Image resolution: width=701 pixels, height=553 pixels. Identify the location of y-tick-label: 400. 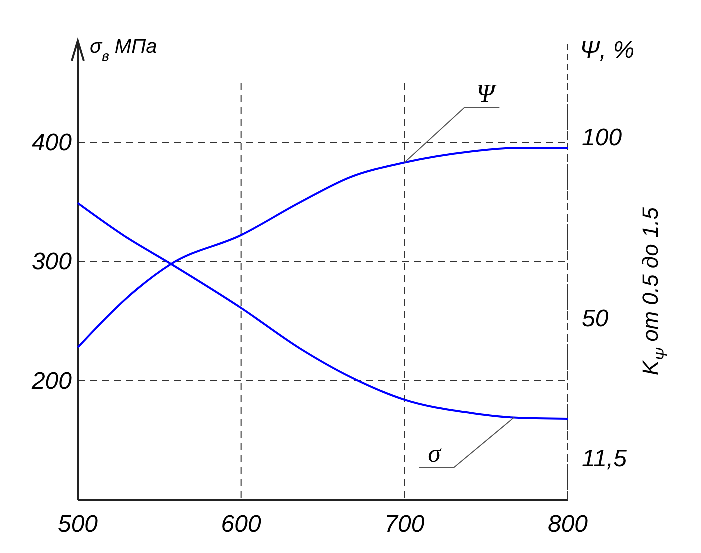
(52, 143).